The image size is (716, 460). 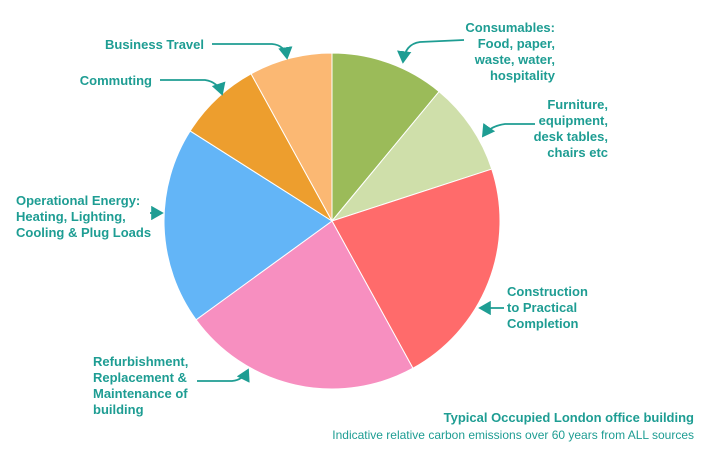 I want to click on label-business-travel: Business Travel, so click(x=154, y=44).